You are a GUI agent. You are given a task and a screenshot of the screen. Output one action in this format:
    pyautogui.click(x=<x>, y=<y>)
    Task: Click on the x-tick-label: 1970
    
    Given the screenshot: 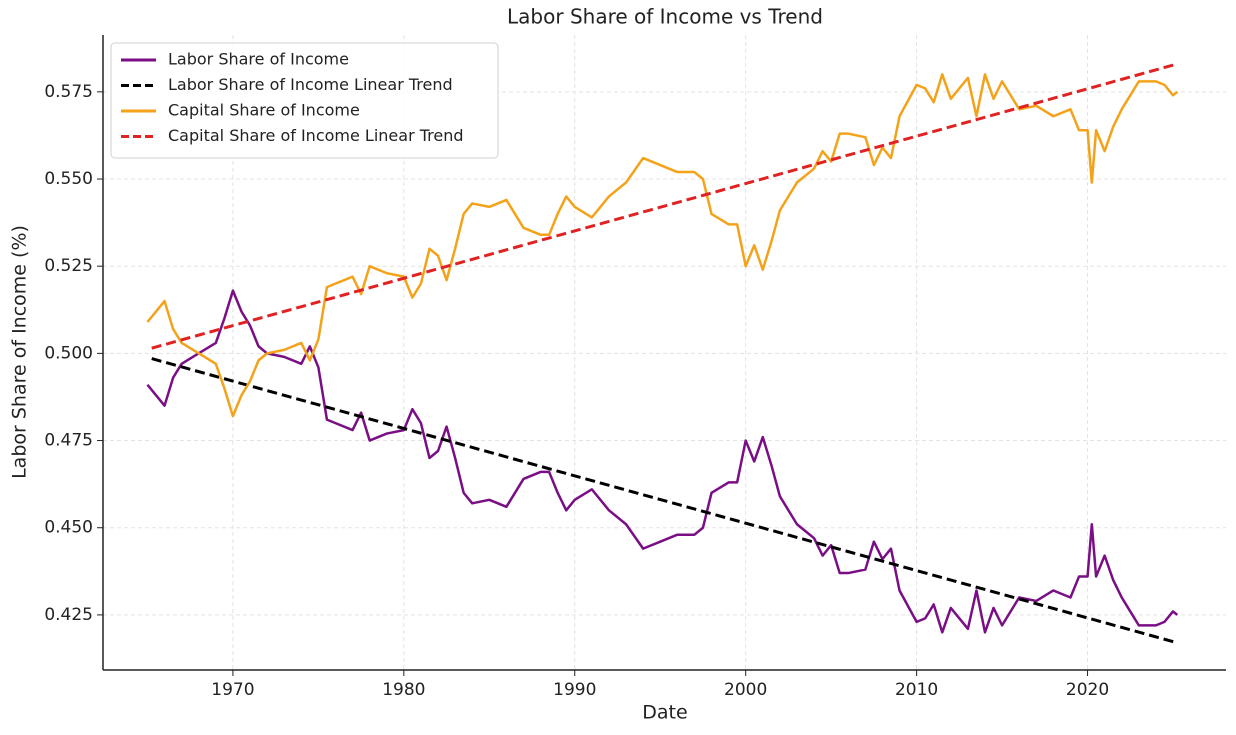 What is the action you would take?
    pyautogui.click(x=232, y=690)
    